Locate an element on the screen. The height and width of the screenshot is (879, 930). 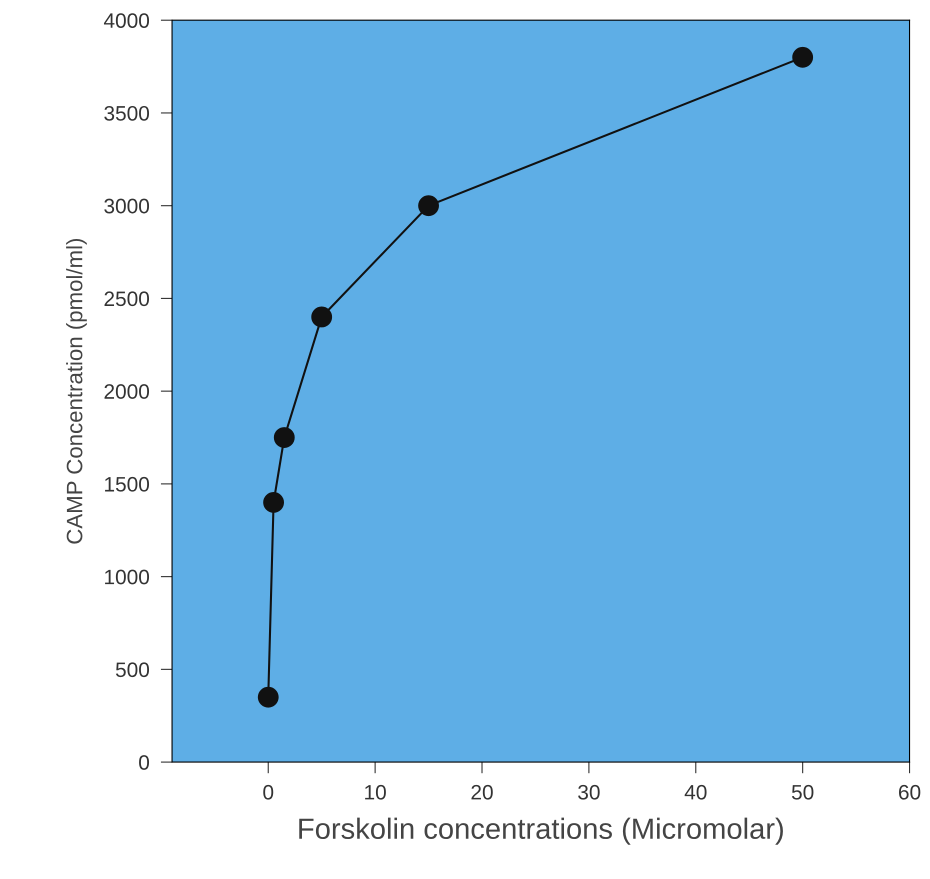
x-tick-label: 30 is located at coordinates (589, 792).